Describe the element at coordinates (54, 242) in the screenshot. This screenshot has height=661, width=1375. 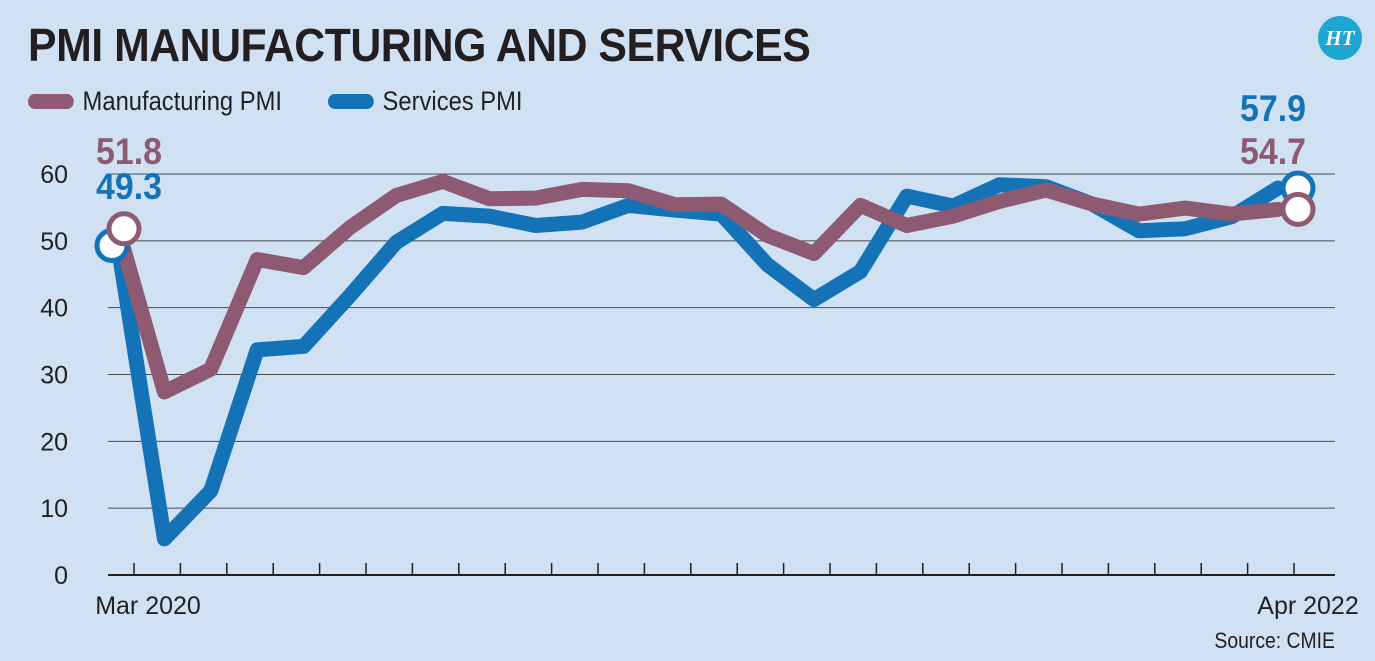
I see `y-tick-label-50: 50` at that location.